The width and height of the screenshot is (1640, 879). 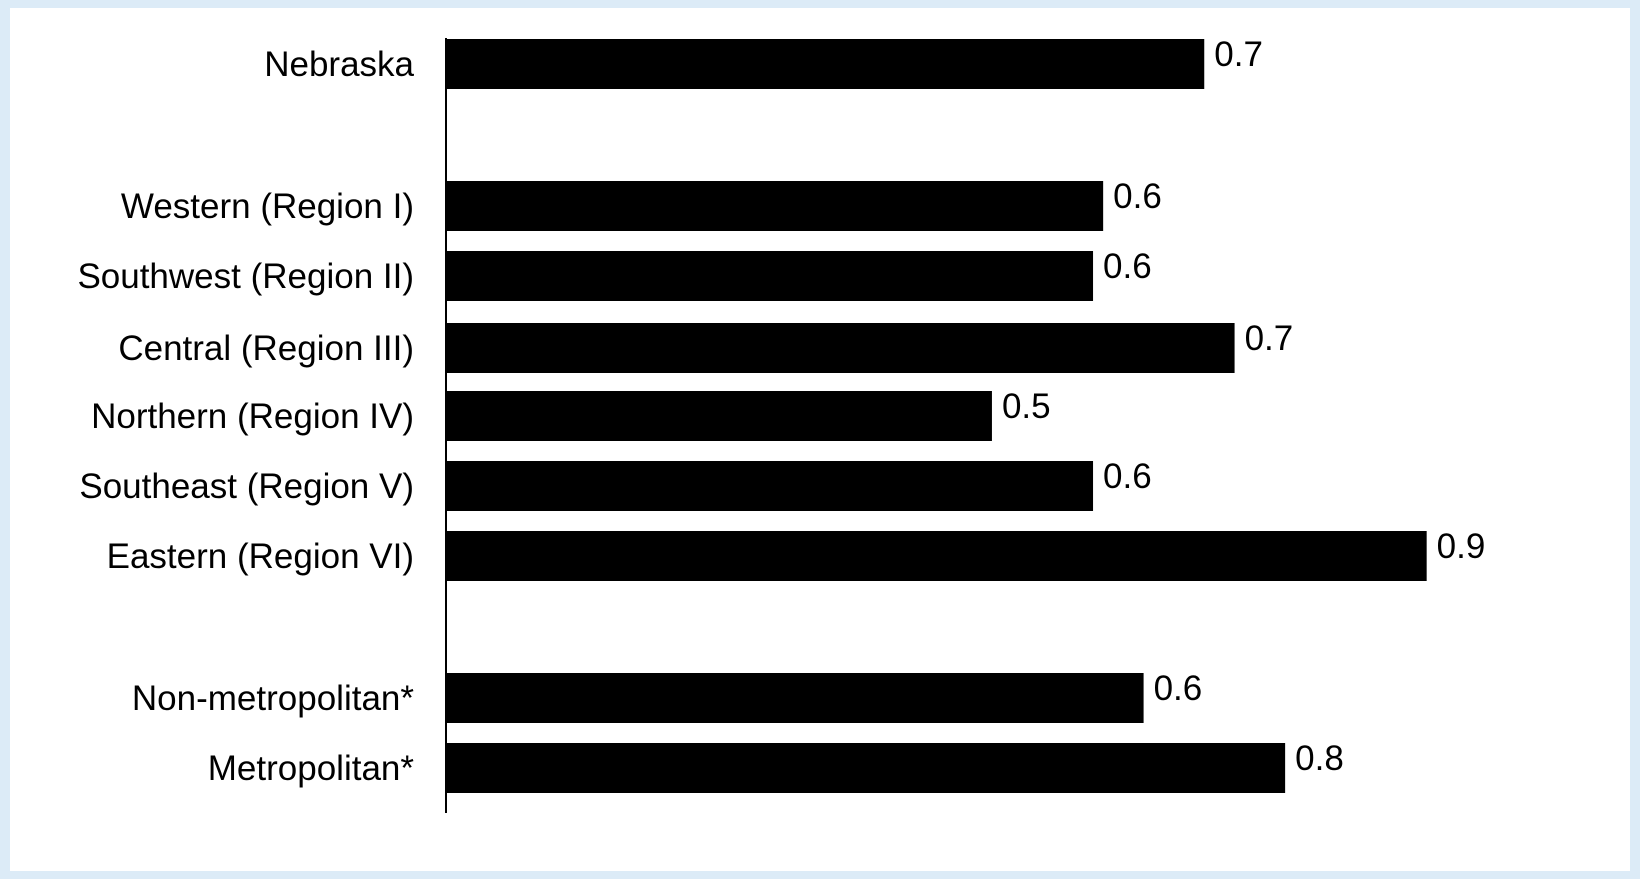 What do you see at coordinates (770, 486) in the screenshot?
I see `bar-southeast-region-v` at bounding box center [770, 486].